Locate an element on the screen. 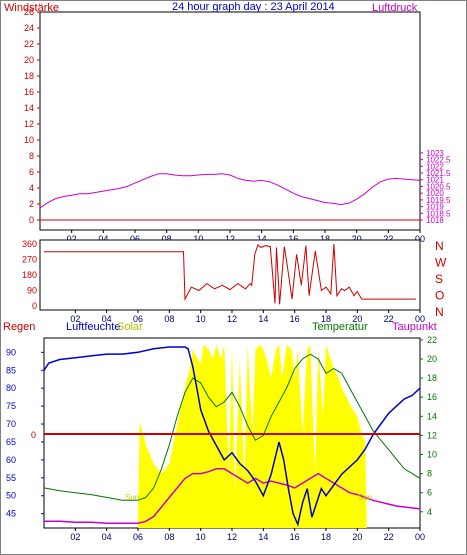 This screenshot has width=467, height=555. chart3-left-ticks: 45 50 55 60 65 70 75 80 85 90 is located at coordinates (25, 433).